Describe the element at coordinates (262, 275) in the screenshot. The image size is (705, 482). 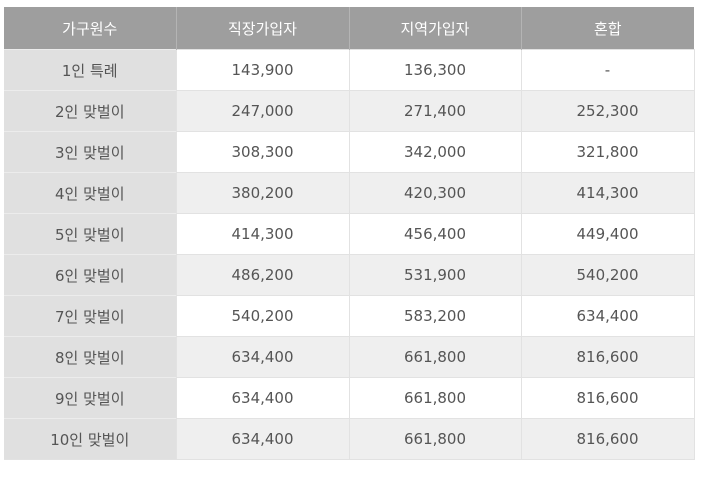
I see `employee-value: 486,200` at that location.